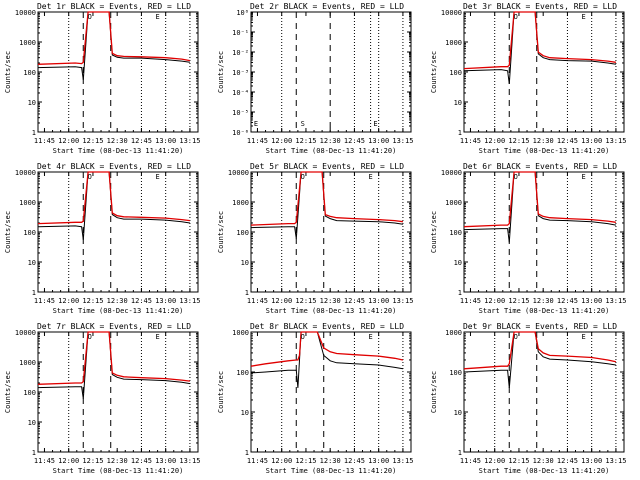 The width and height of the screenshot is (640, 480). I want to click on y-tick-label: 10⁻⁵, so click(240, 113).